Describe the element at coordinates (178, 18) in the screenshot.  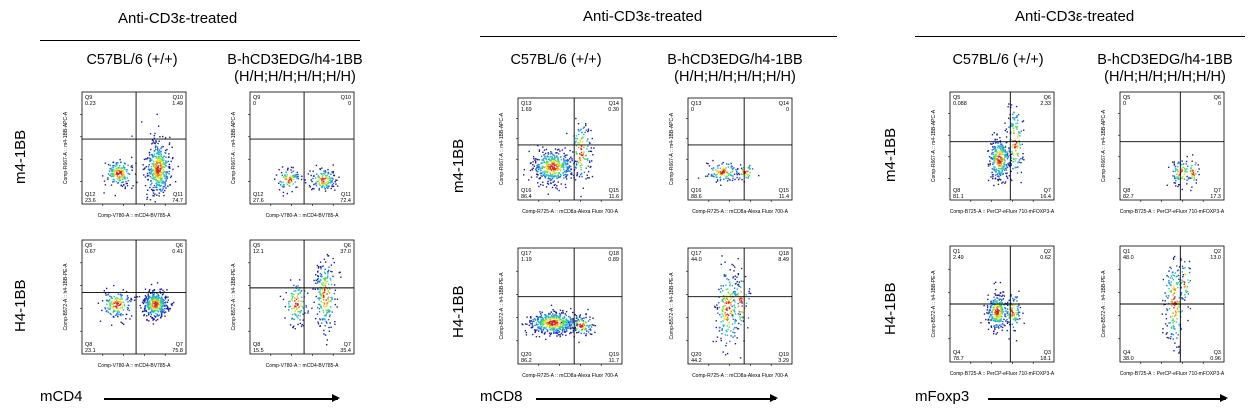
I see `panel-1-title: Anti-CD3ε-treated` at that location.